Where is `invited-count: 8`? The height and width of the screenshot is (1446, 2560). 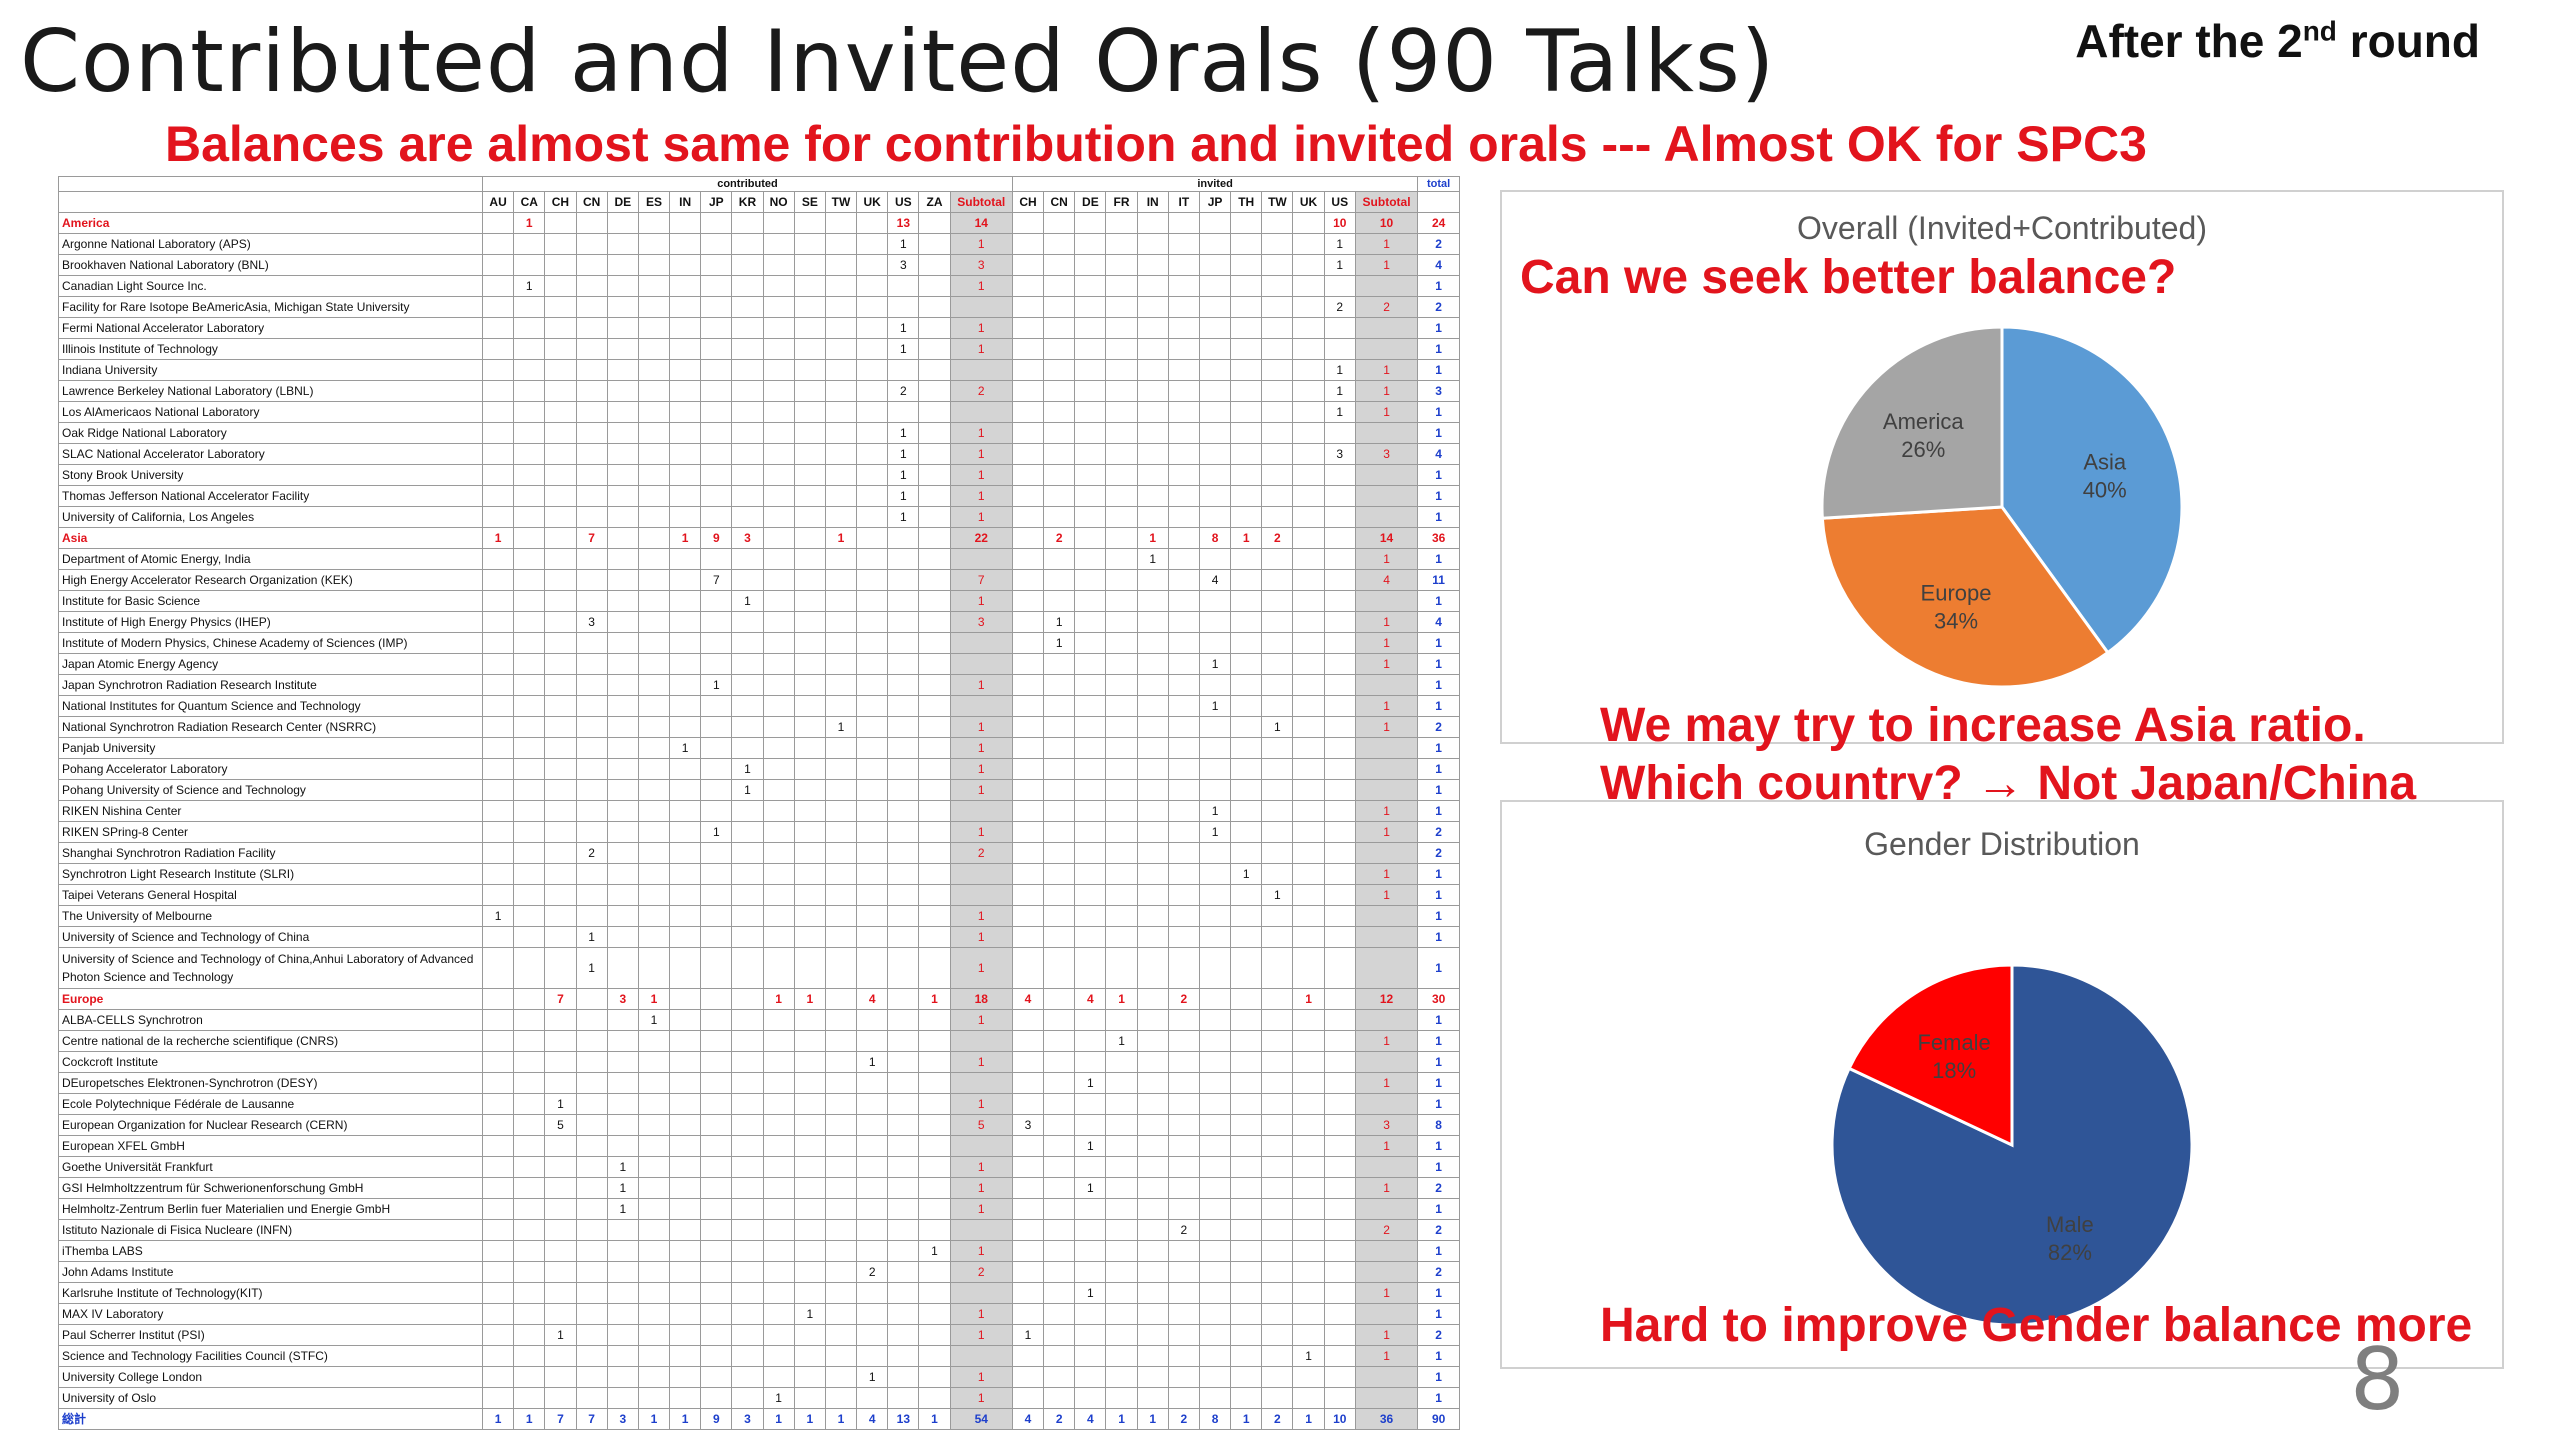
invited-count: 8 is located at coordinates (1215, 1419).